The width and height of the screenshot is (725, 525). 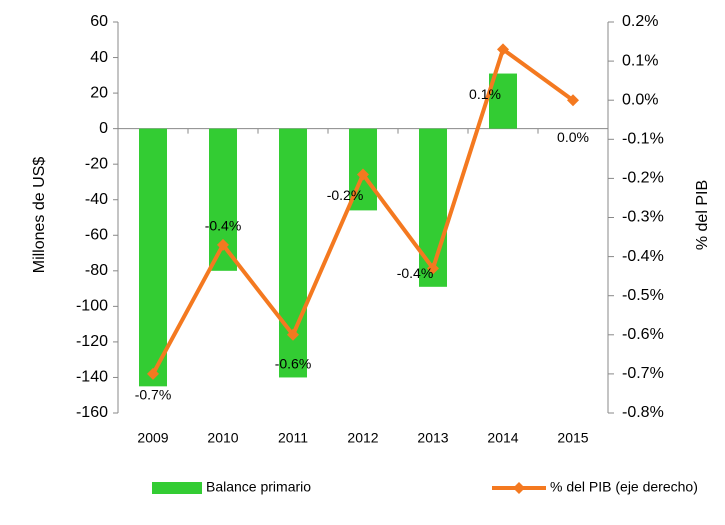 What do you see at coordinates (39, 215) in the screenshot?
I see `y-axis-label: Millones de US$` at bounding box center [39, 215].